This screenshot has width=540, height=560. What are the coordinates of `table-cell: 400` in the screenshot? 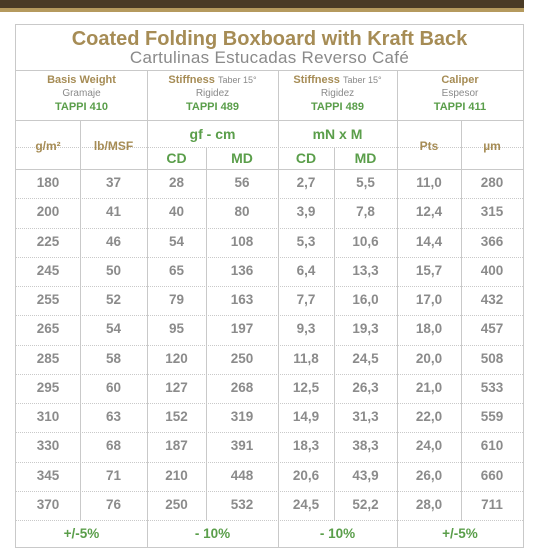 It's located at (492, 270).